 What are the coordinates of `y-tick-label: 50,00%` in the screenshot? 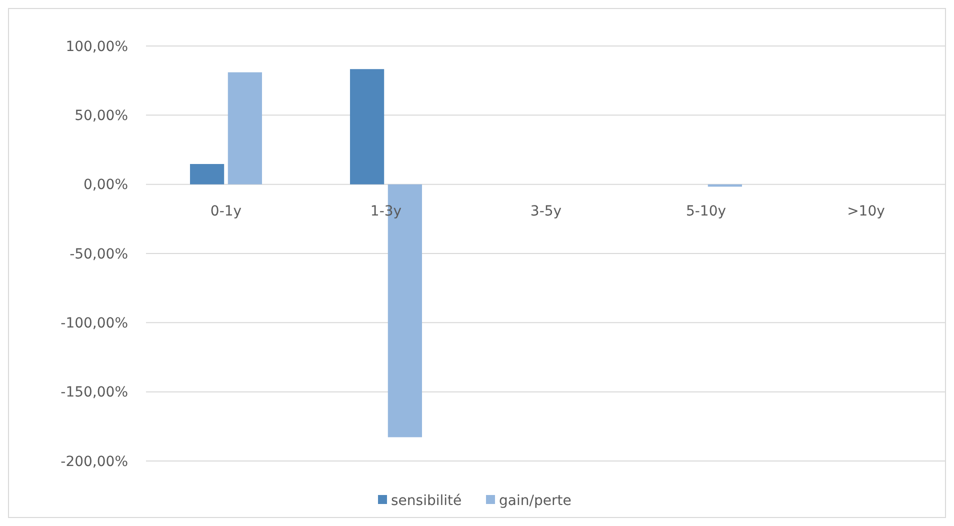 It's located at (101, 116).